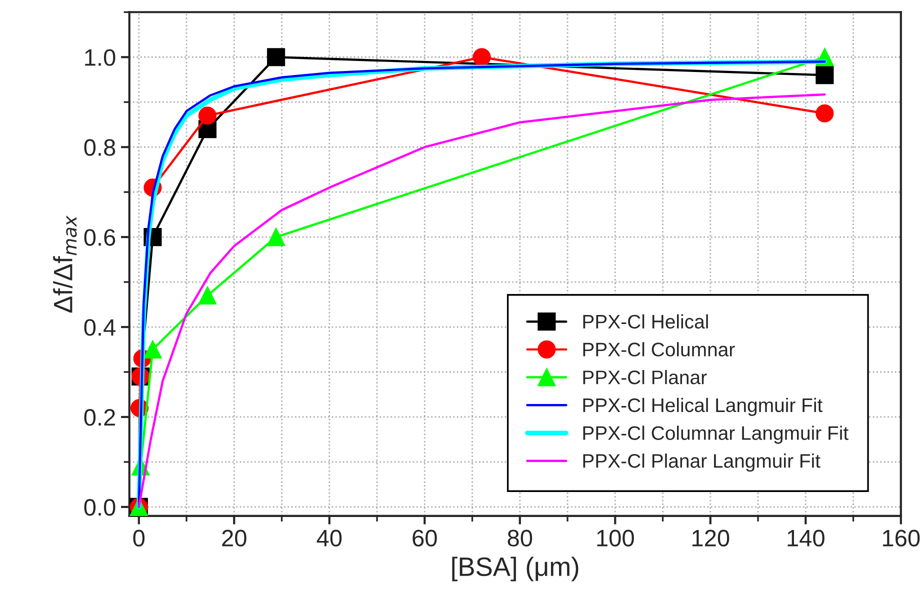  What do you see at coordinates (515, 569) in the screenshot?
I see `x-axis-title: [BSA] (μm)` at bounding box center [515, 569].